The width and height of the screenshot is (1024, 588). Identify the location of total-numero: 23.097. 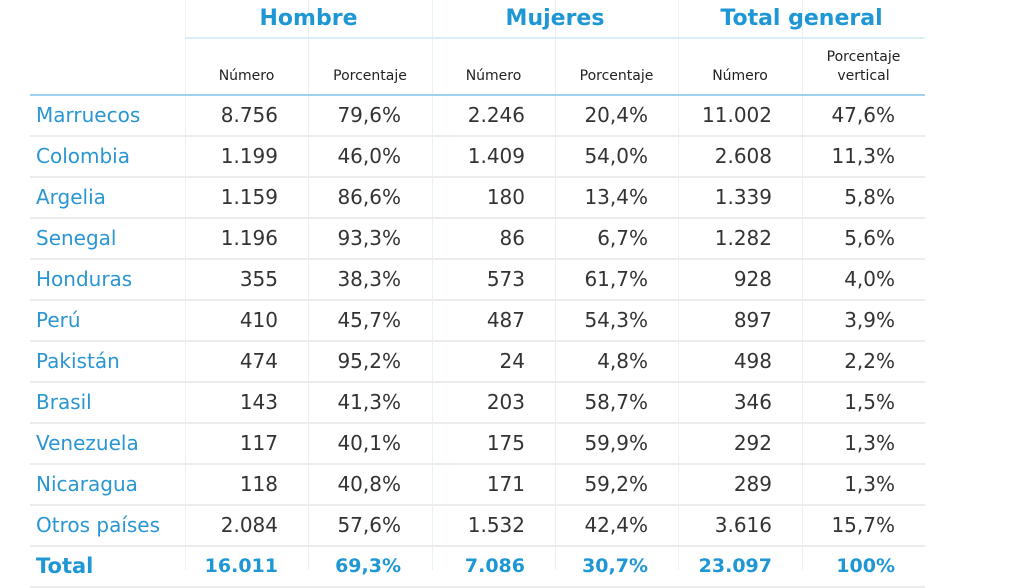
(735, 566).